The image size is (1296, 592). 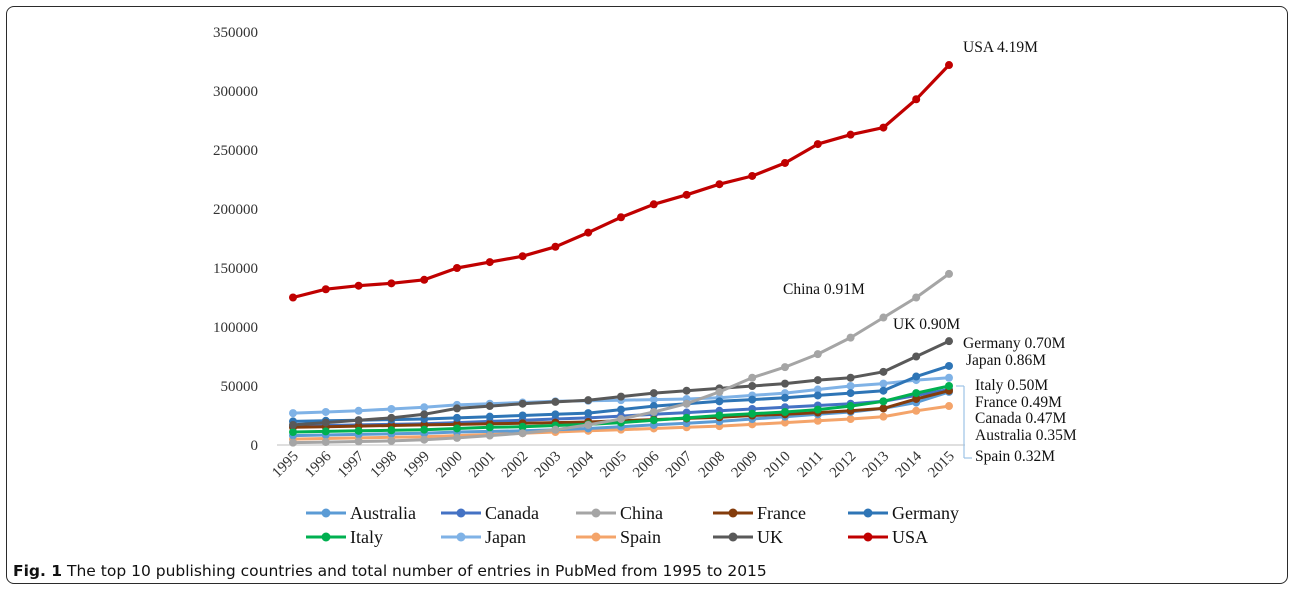 I want to click on x-tick-label: 1998, so click(x=384, y=465).